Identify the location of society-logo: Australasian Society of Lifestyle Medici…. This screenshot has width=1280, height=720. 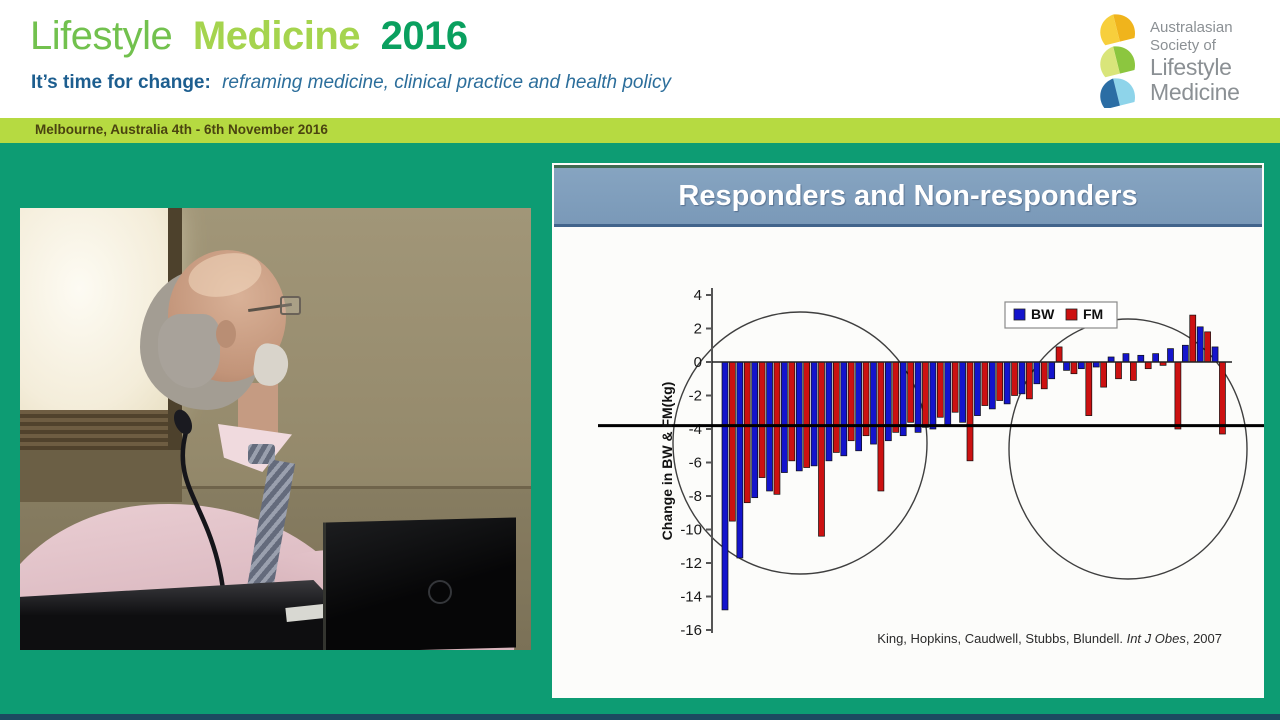
(1176, 60).